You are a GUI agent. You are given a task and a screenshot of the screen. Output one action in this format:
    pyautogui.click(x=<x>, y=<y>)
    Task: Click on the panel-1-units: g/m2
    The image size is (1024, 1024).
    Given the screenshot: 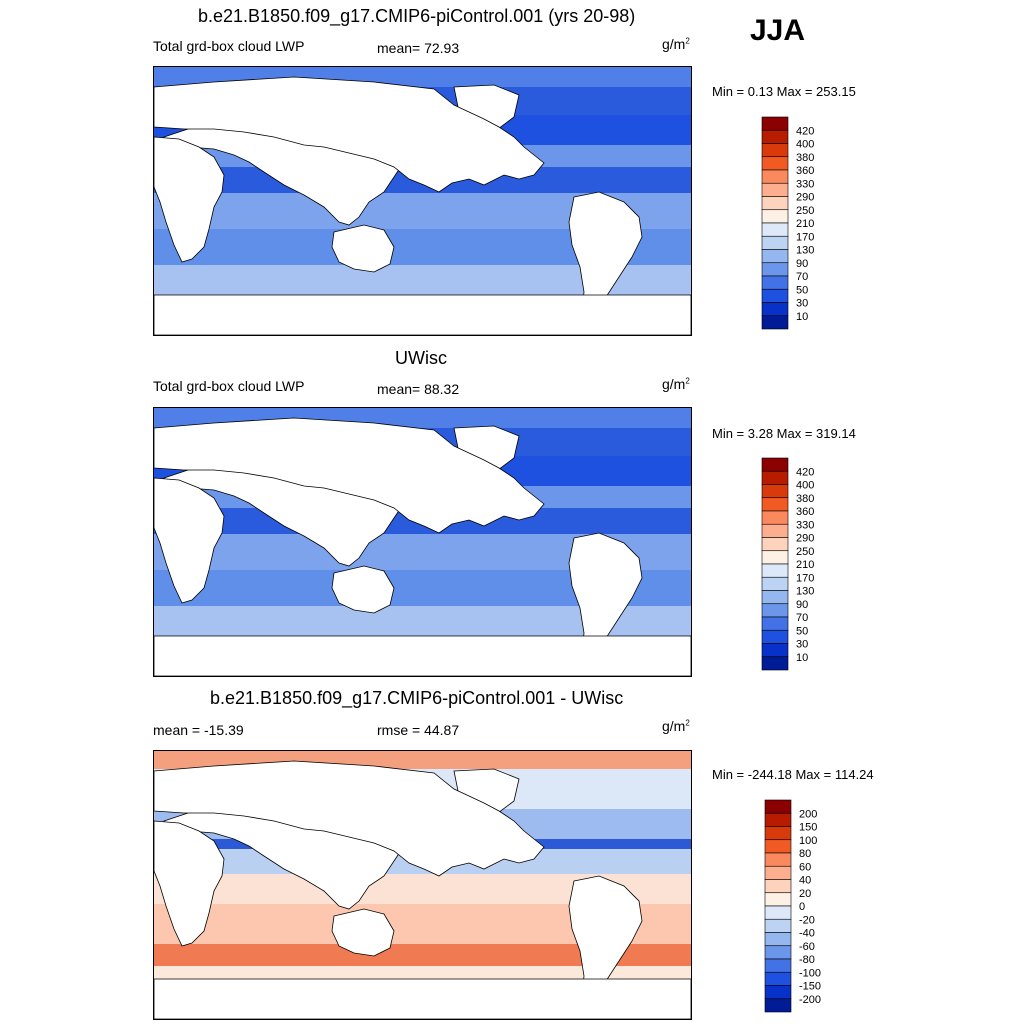 What is the action you would take?
    pyautogui.click(x=676, y=44)
    